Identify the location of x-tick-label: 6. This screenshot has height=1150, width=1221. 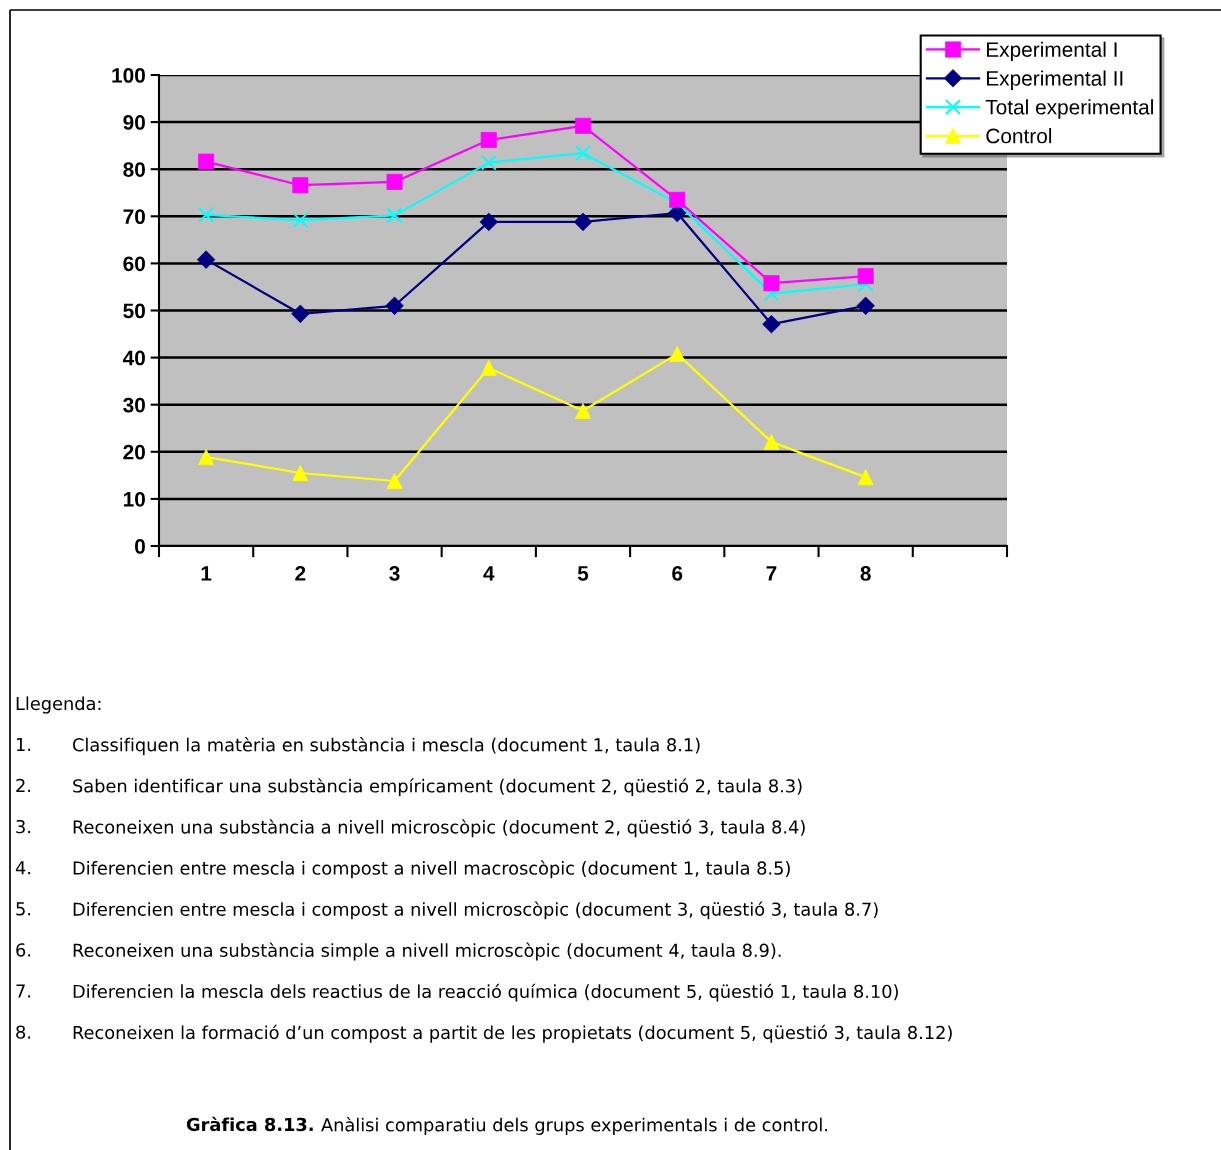
(677, 573).